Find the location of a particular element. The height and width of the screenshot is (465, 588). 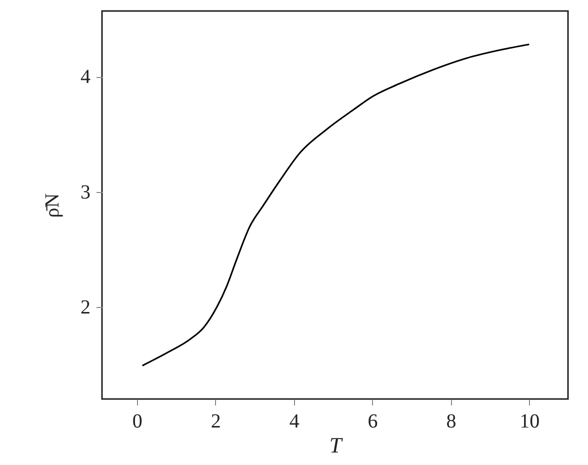

x-axis-title: T is located at coordinates (336, 445).